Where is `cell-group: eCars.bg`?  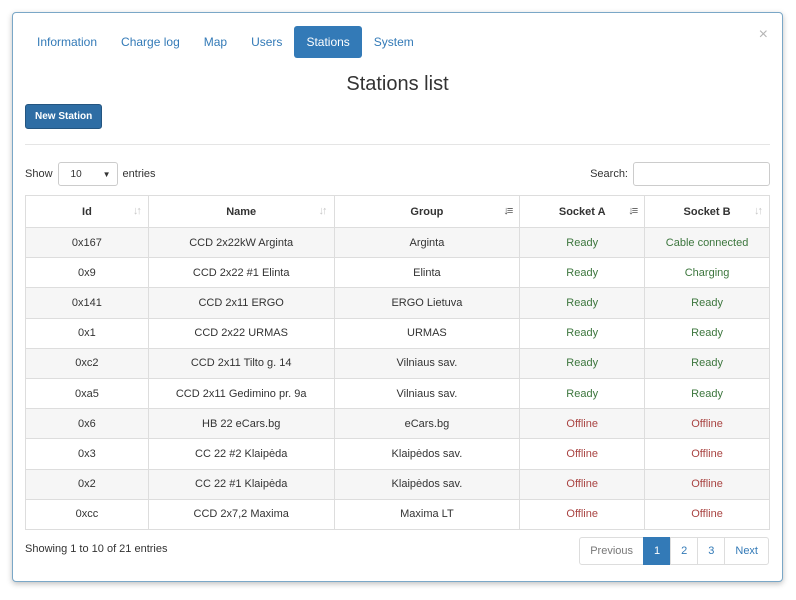 cell-group: eCars.bg is located at coordinates (427, 424).